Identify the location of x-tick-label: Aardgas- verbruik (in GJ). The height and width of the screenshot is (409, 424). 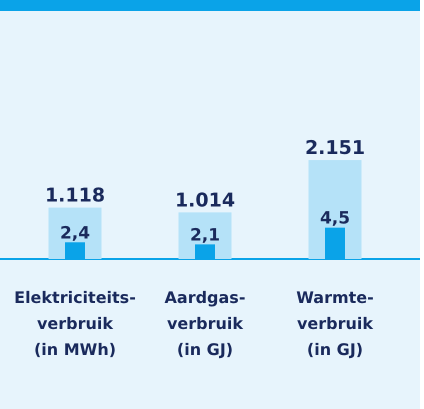
(205, 323).